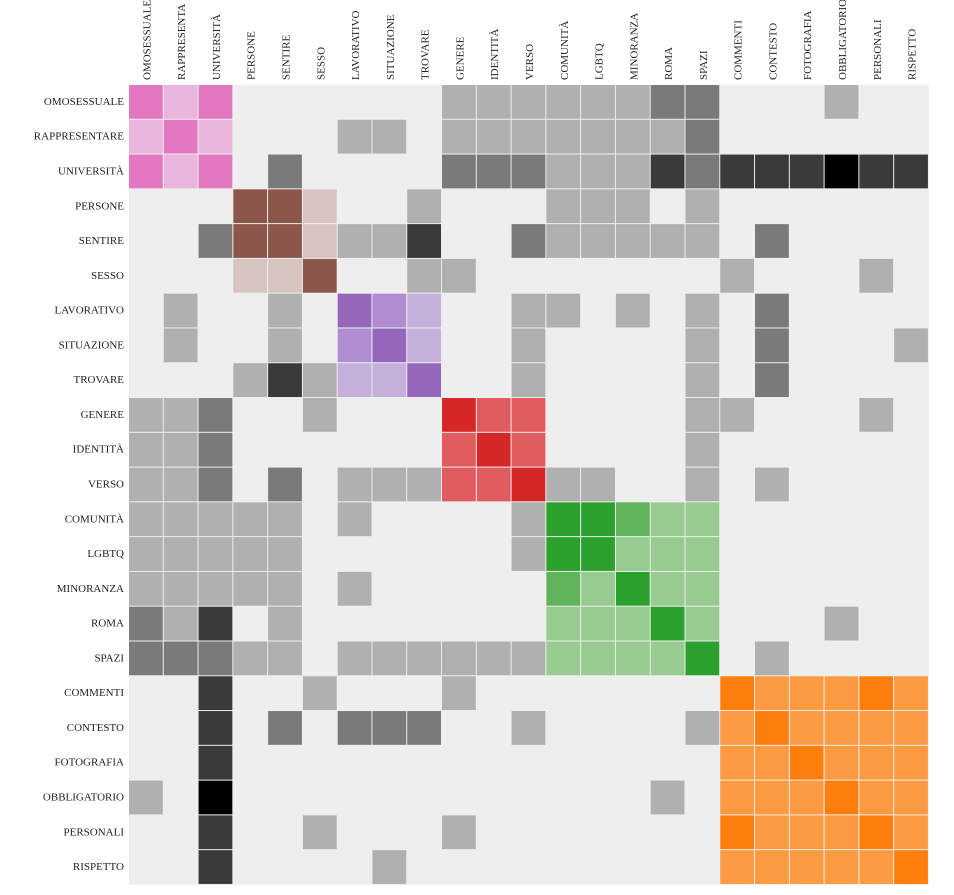 The height and width of the screenshot is (895, 954). What do you see at coordinates (876, 519) in the screenshot?
I see `cell-comunita-personali` at bounding box center [876, 519].